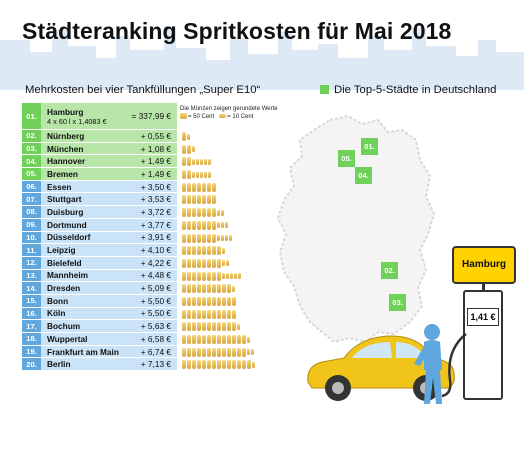 Image resolution: width=524 pixels, height=475 pixels. What do you see at coordinates (149, 212) in the screenshot?
I see `price-value: + 3,72 €` at bounding box center [149, 212].